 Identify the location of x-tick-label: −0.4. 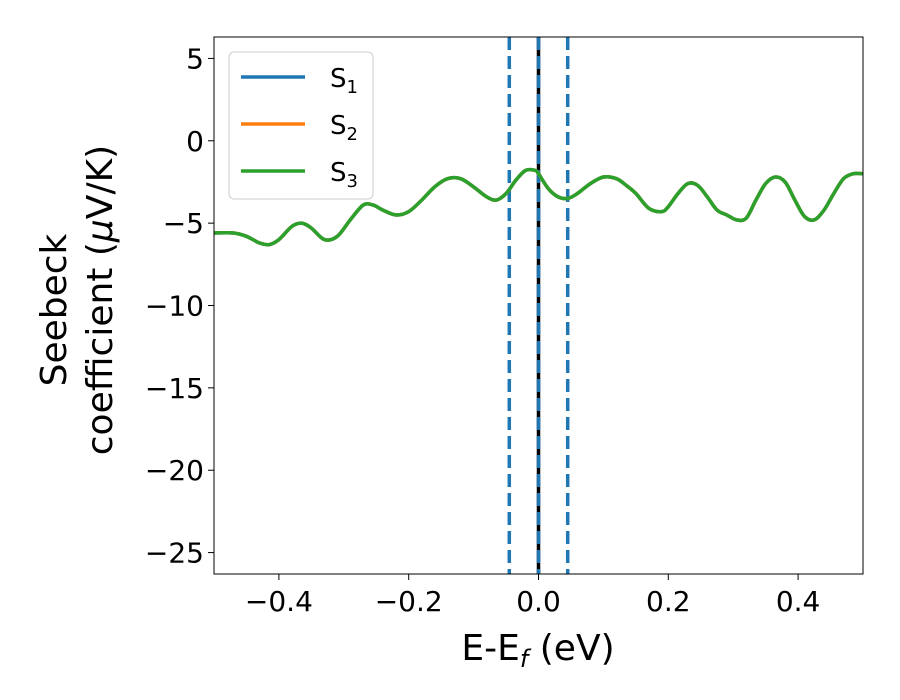
(279, 601).